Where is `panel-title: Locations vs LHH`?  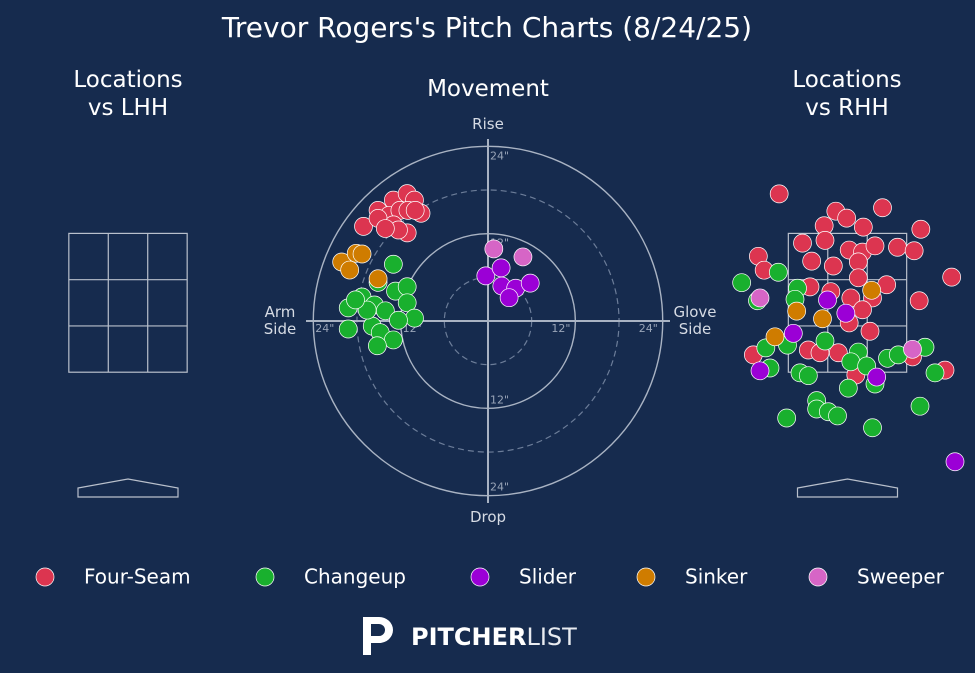
panel-title: Locations vs LHH is located at coordinates (128, 94).